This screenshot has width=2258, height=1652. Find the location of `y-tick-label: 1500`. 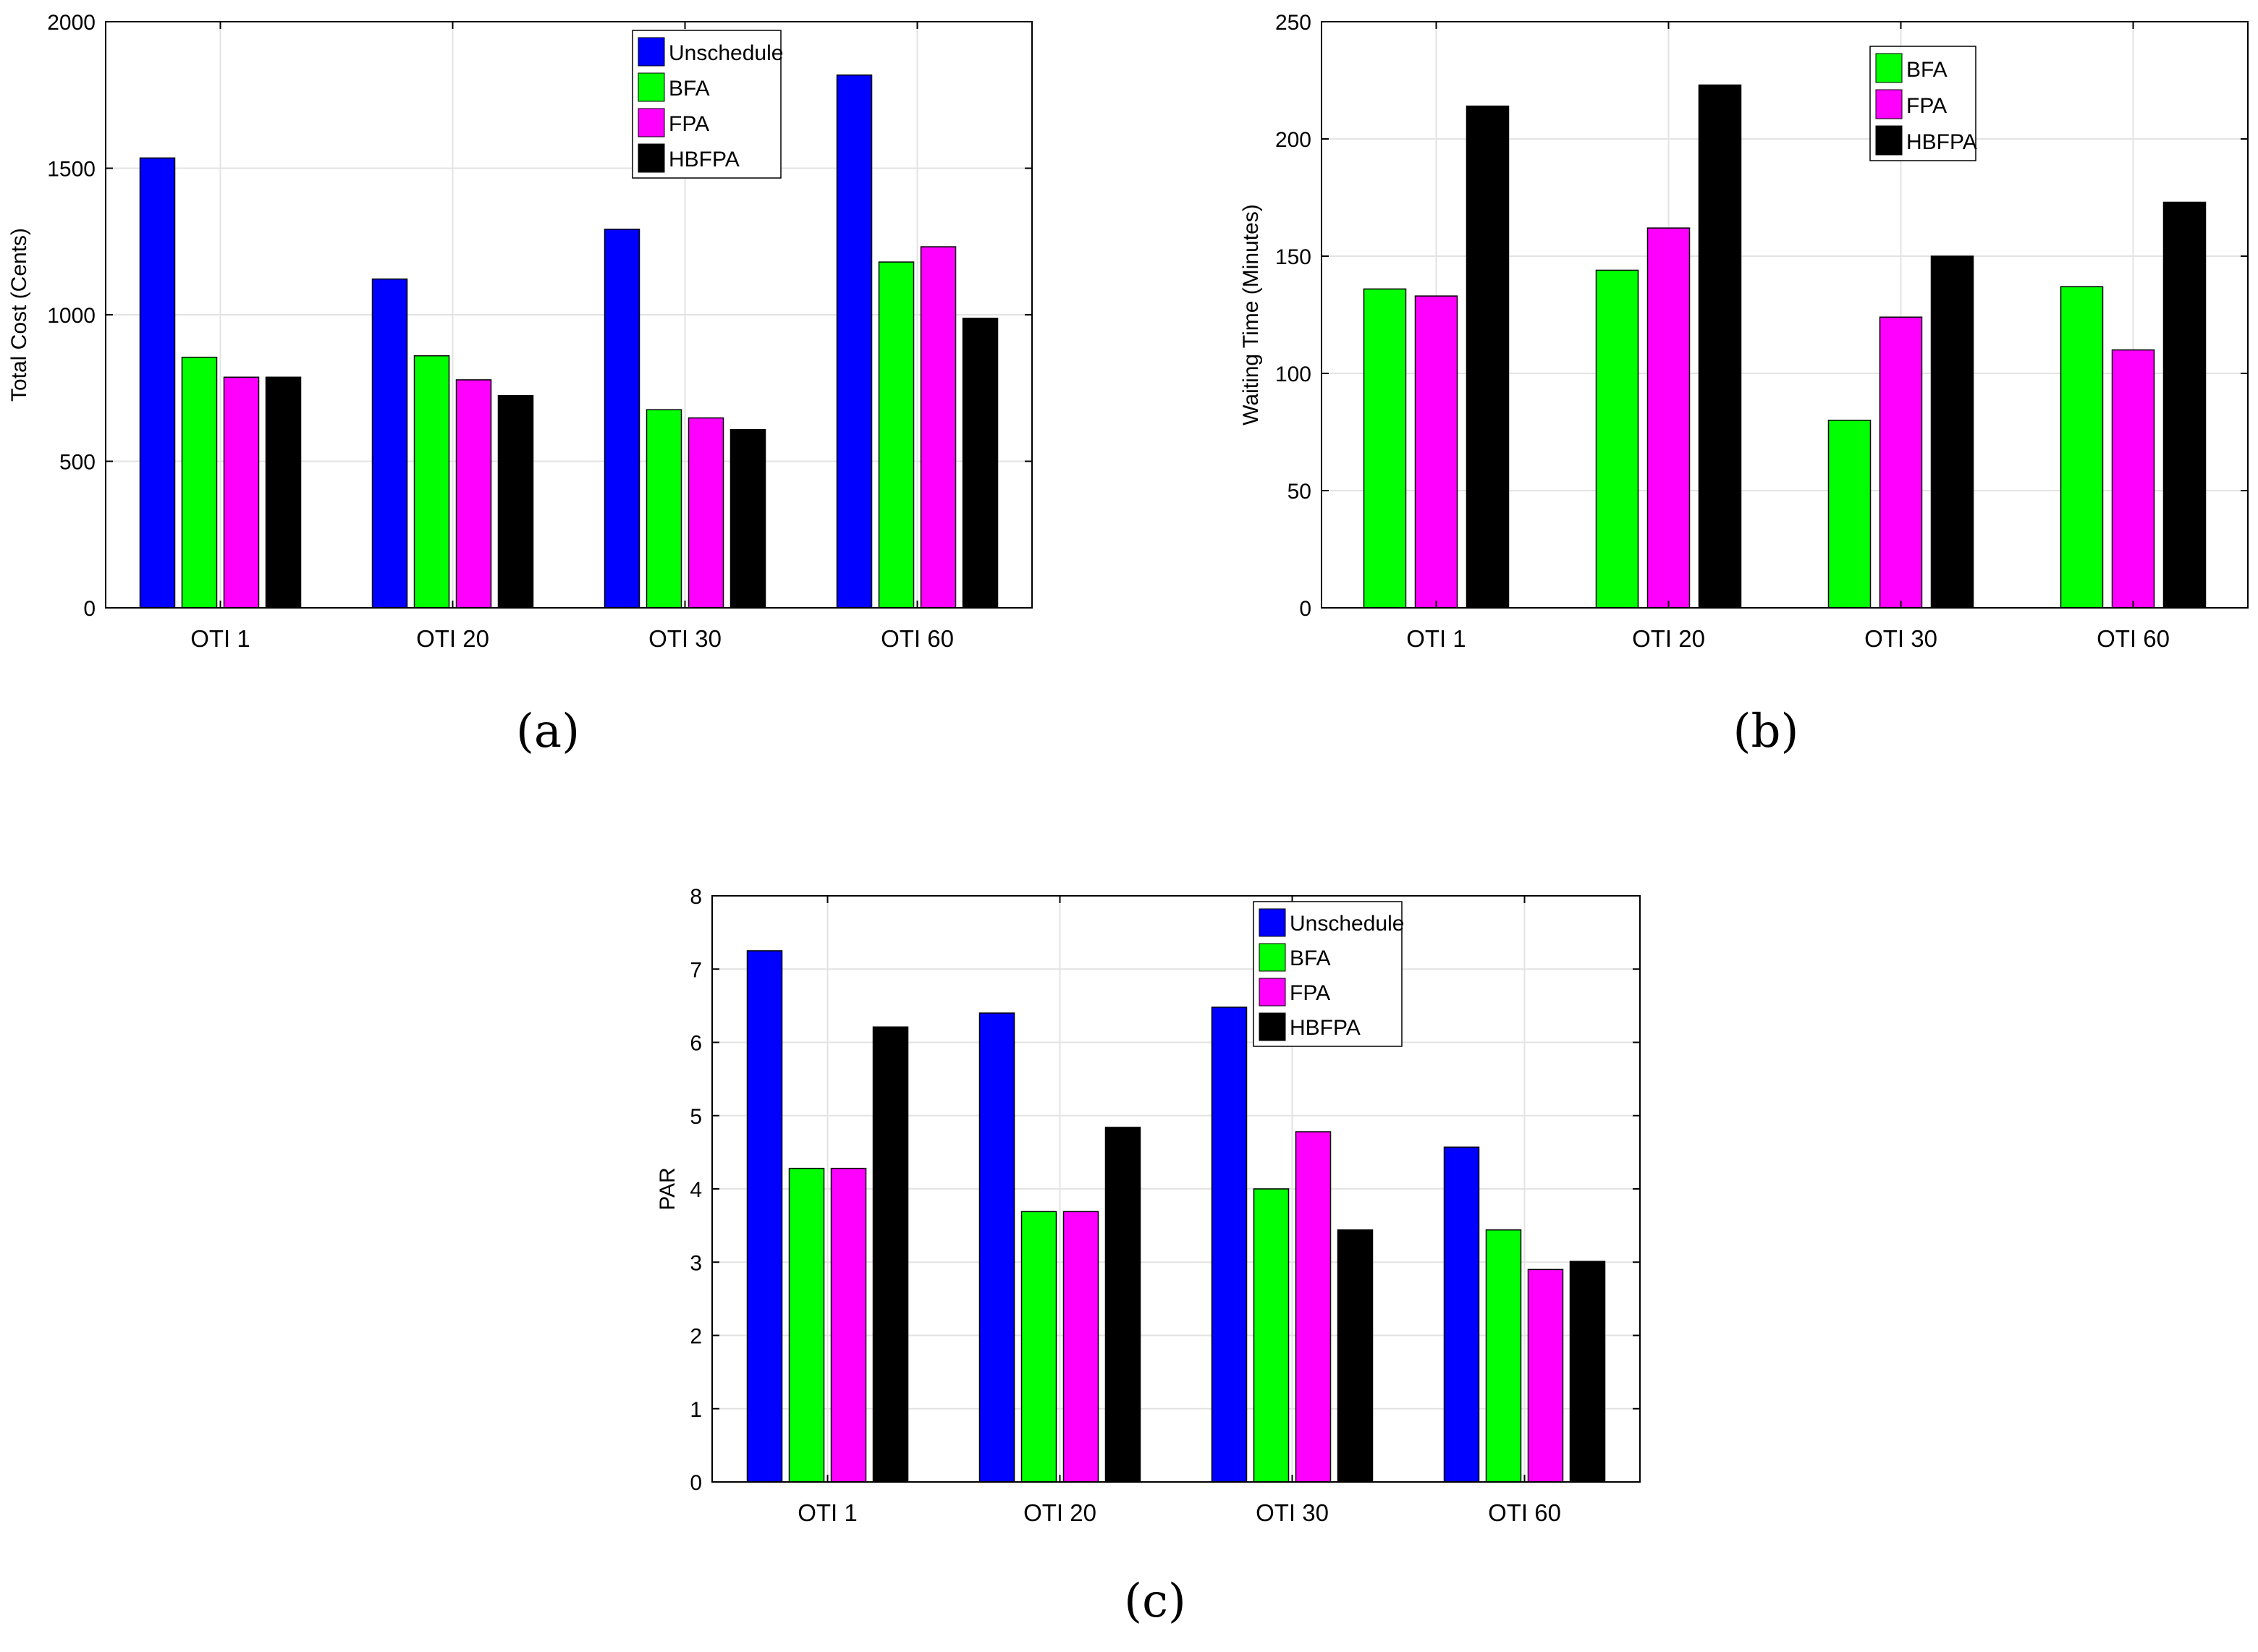

y-tick-label: 1500 is located at coordinates (71, 170).